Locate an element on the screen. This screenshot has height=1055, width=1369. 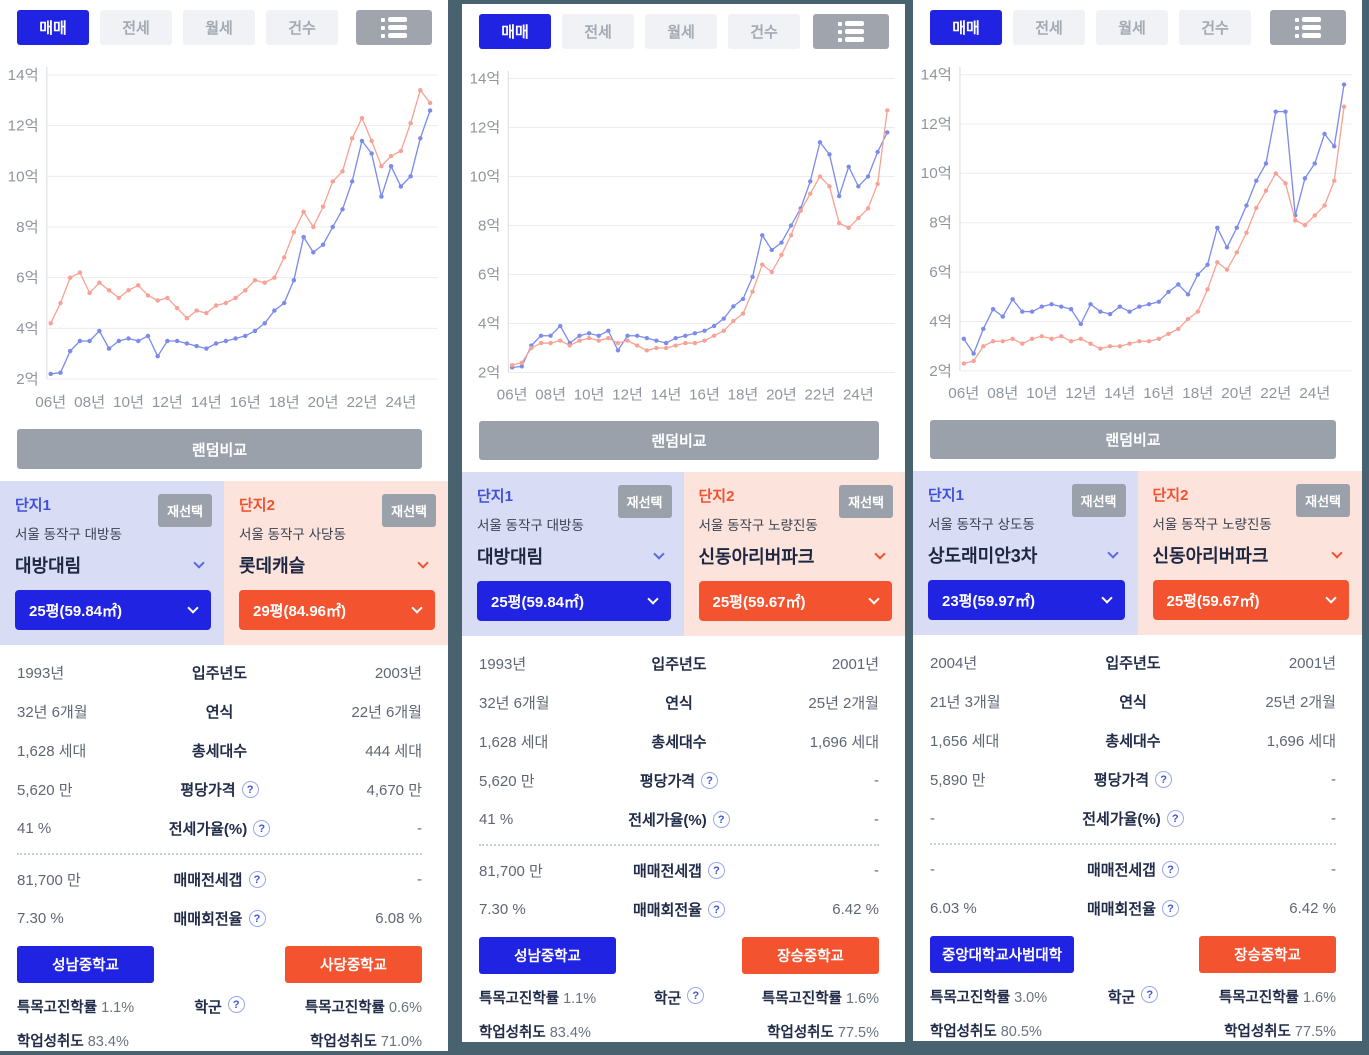
complex2-value: - is located at coordinates (876, 870).